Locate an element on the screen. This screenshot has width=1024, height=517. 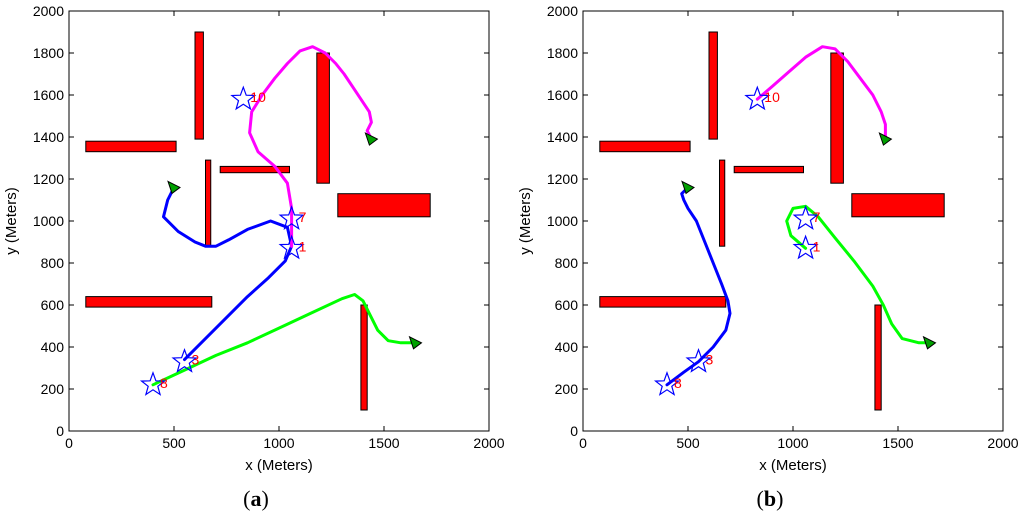
panel-a-ytick-label-400: 400 is located at coordinates (53, 347).